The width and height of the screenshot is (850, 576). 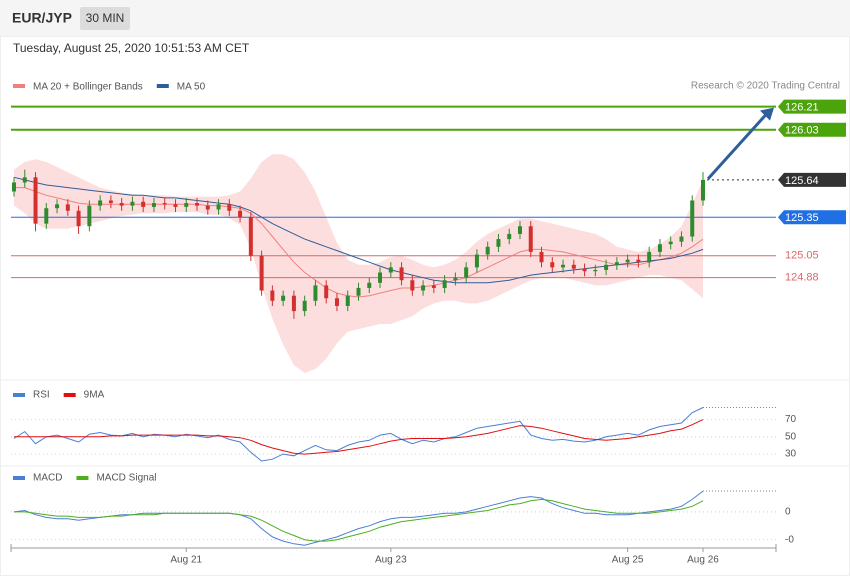 I want to click on timeframe-pill, so click(x=105, y=18).